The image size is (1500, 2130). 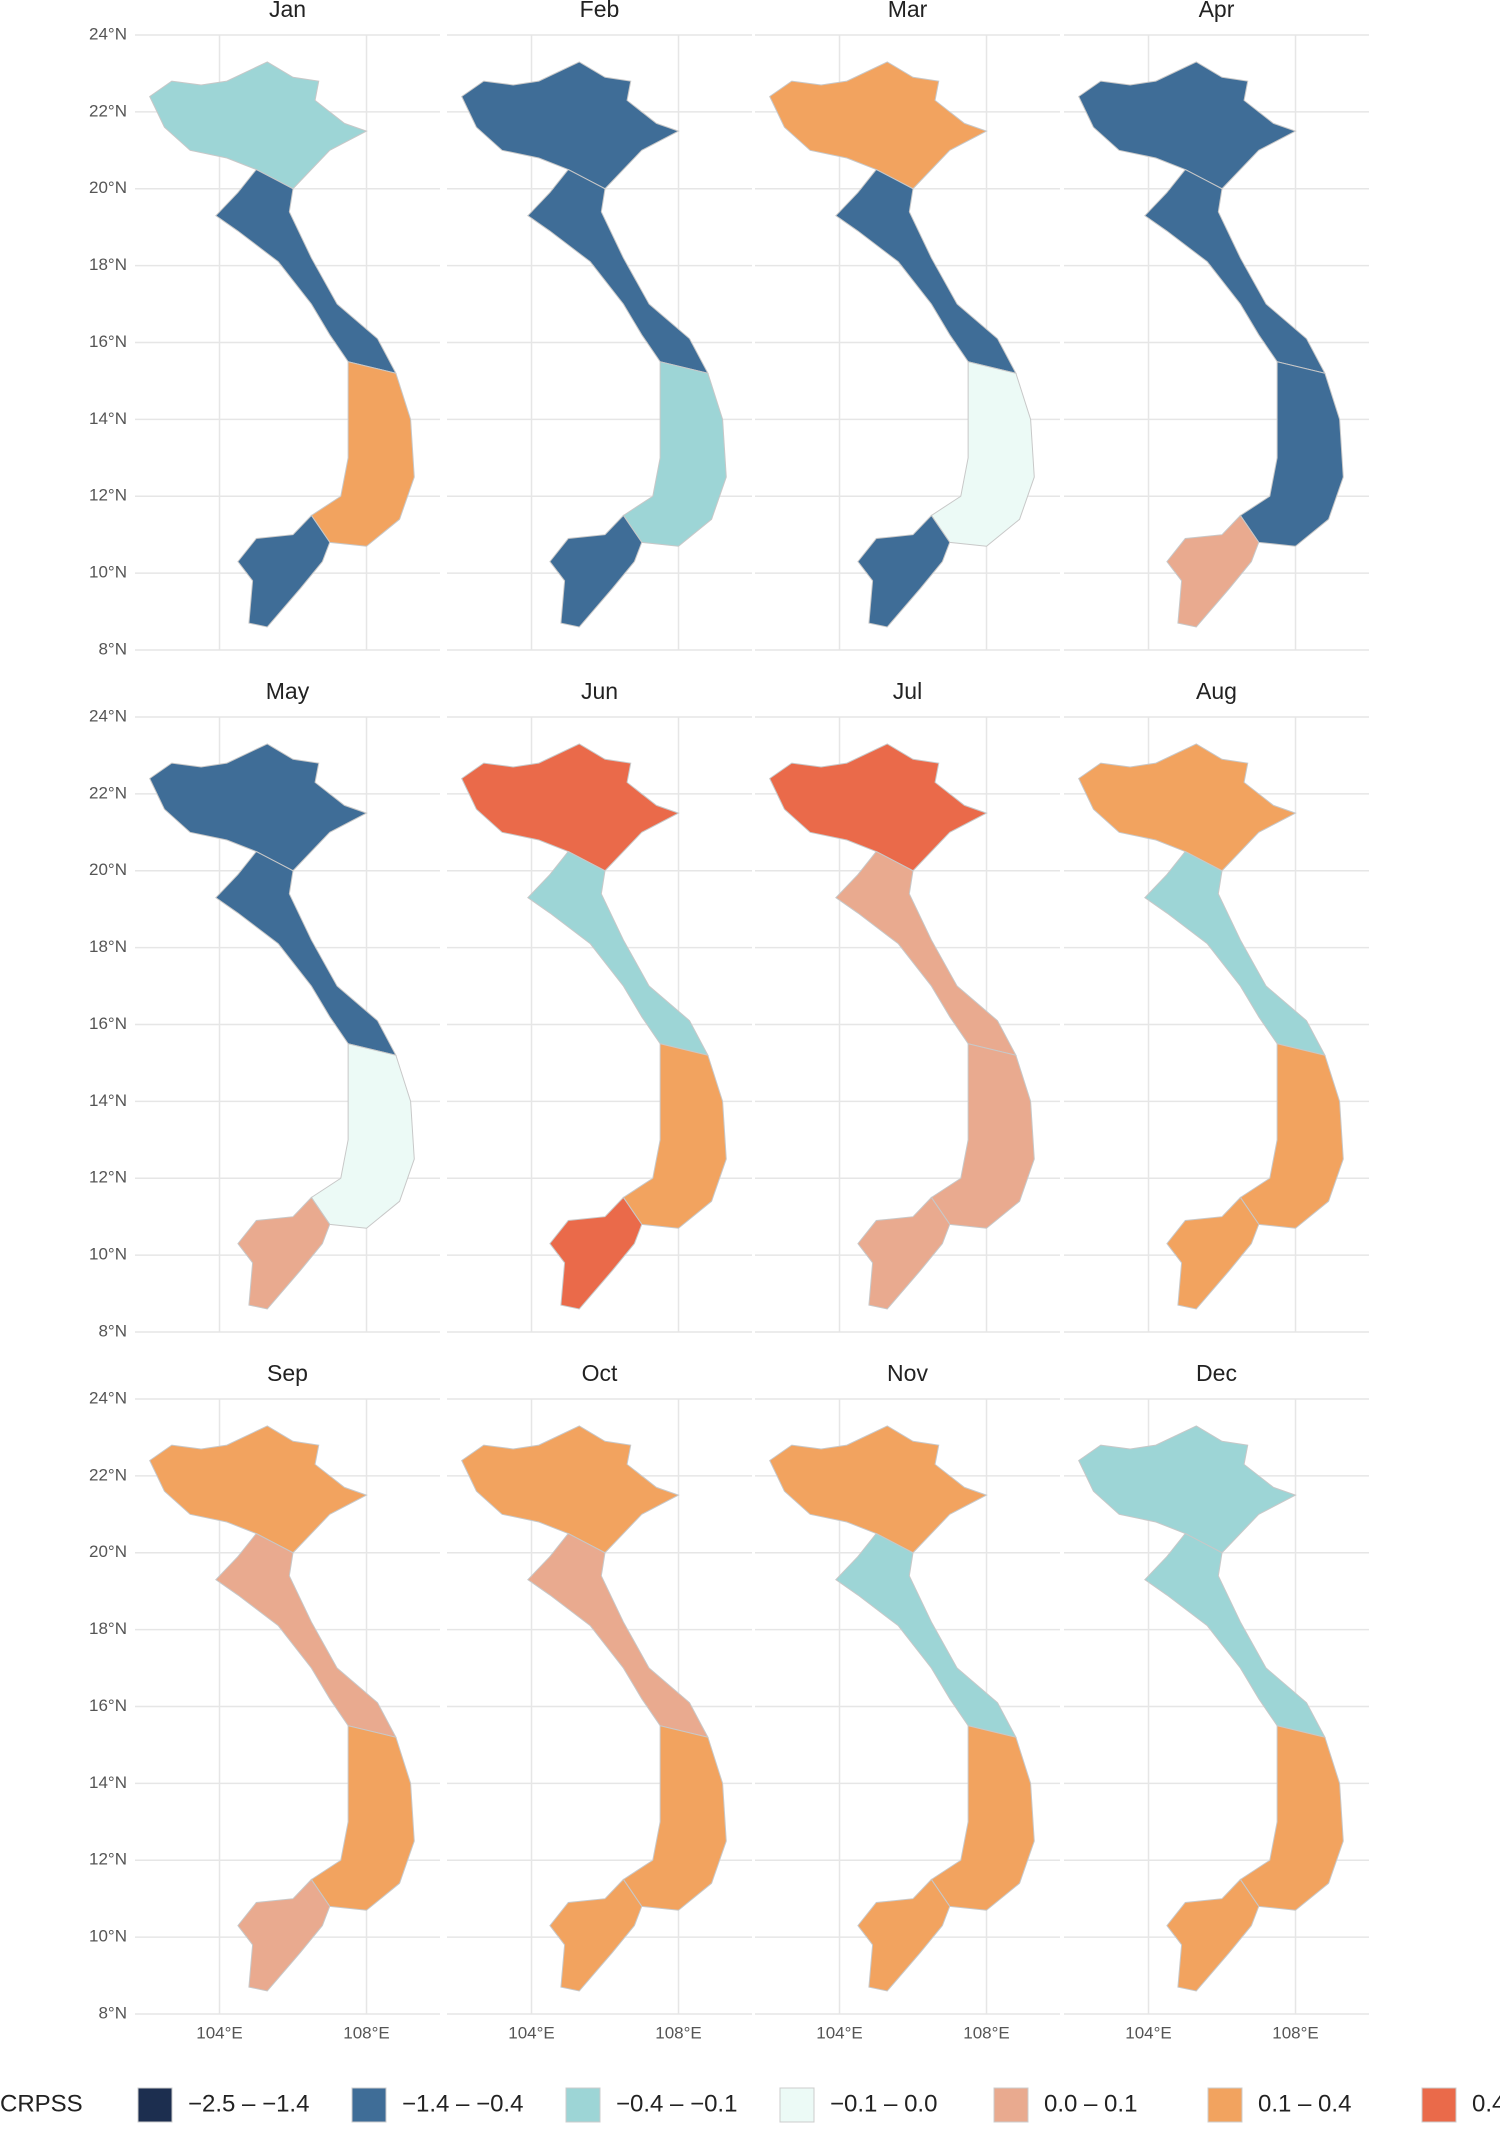 What do you see at coordinates (907, 325) in the screenshot?
I see `map-panel: Mar` at bounding box center [907, 325].